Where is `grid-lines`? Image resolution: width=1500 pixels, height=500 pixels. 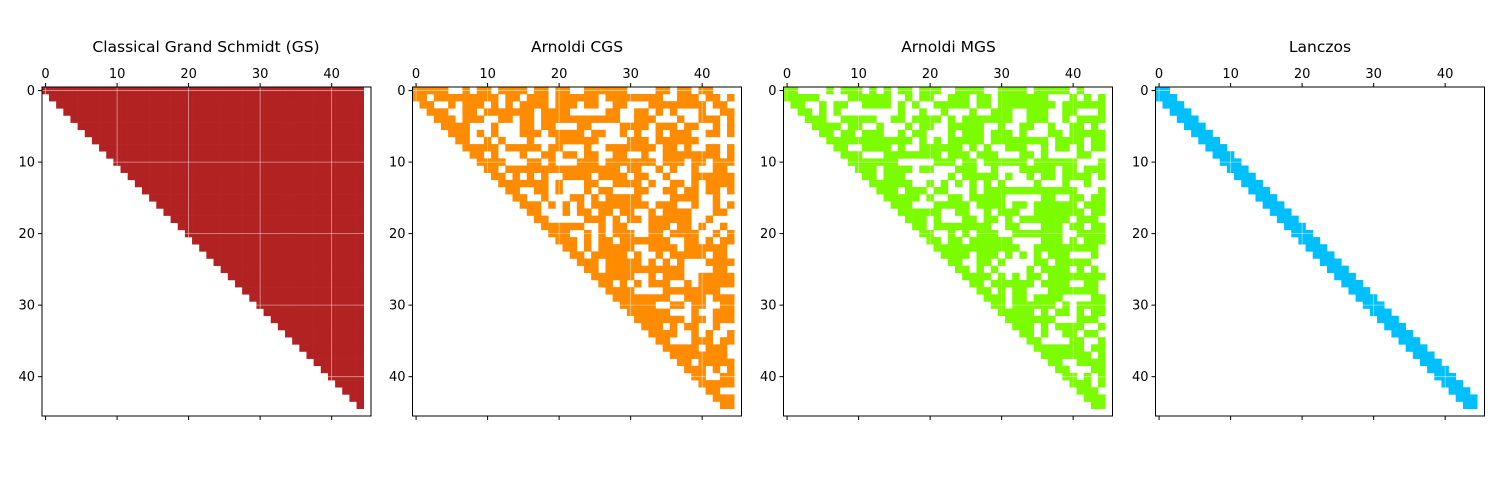
grid-lines is located at coordinates (1320, 251).